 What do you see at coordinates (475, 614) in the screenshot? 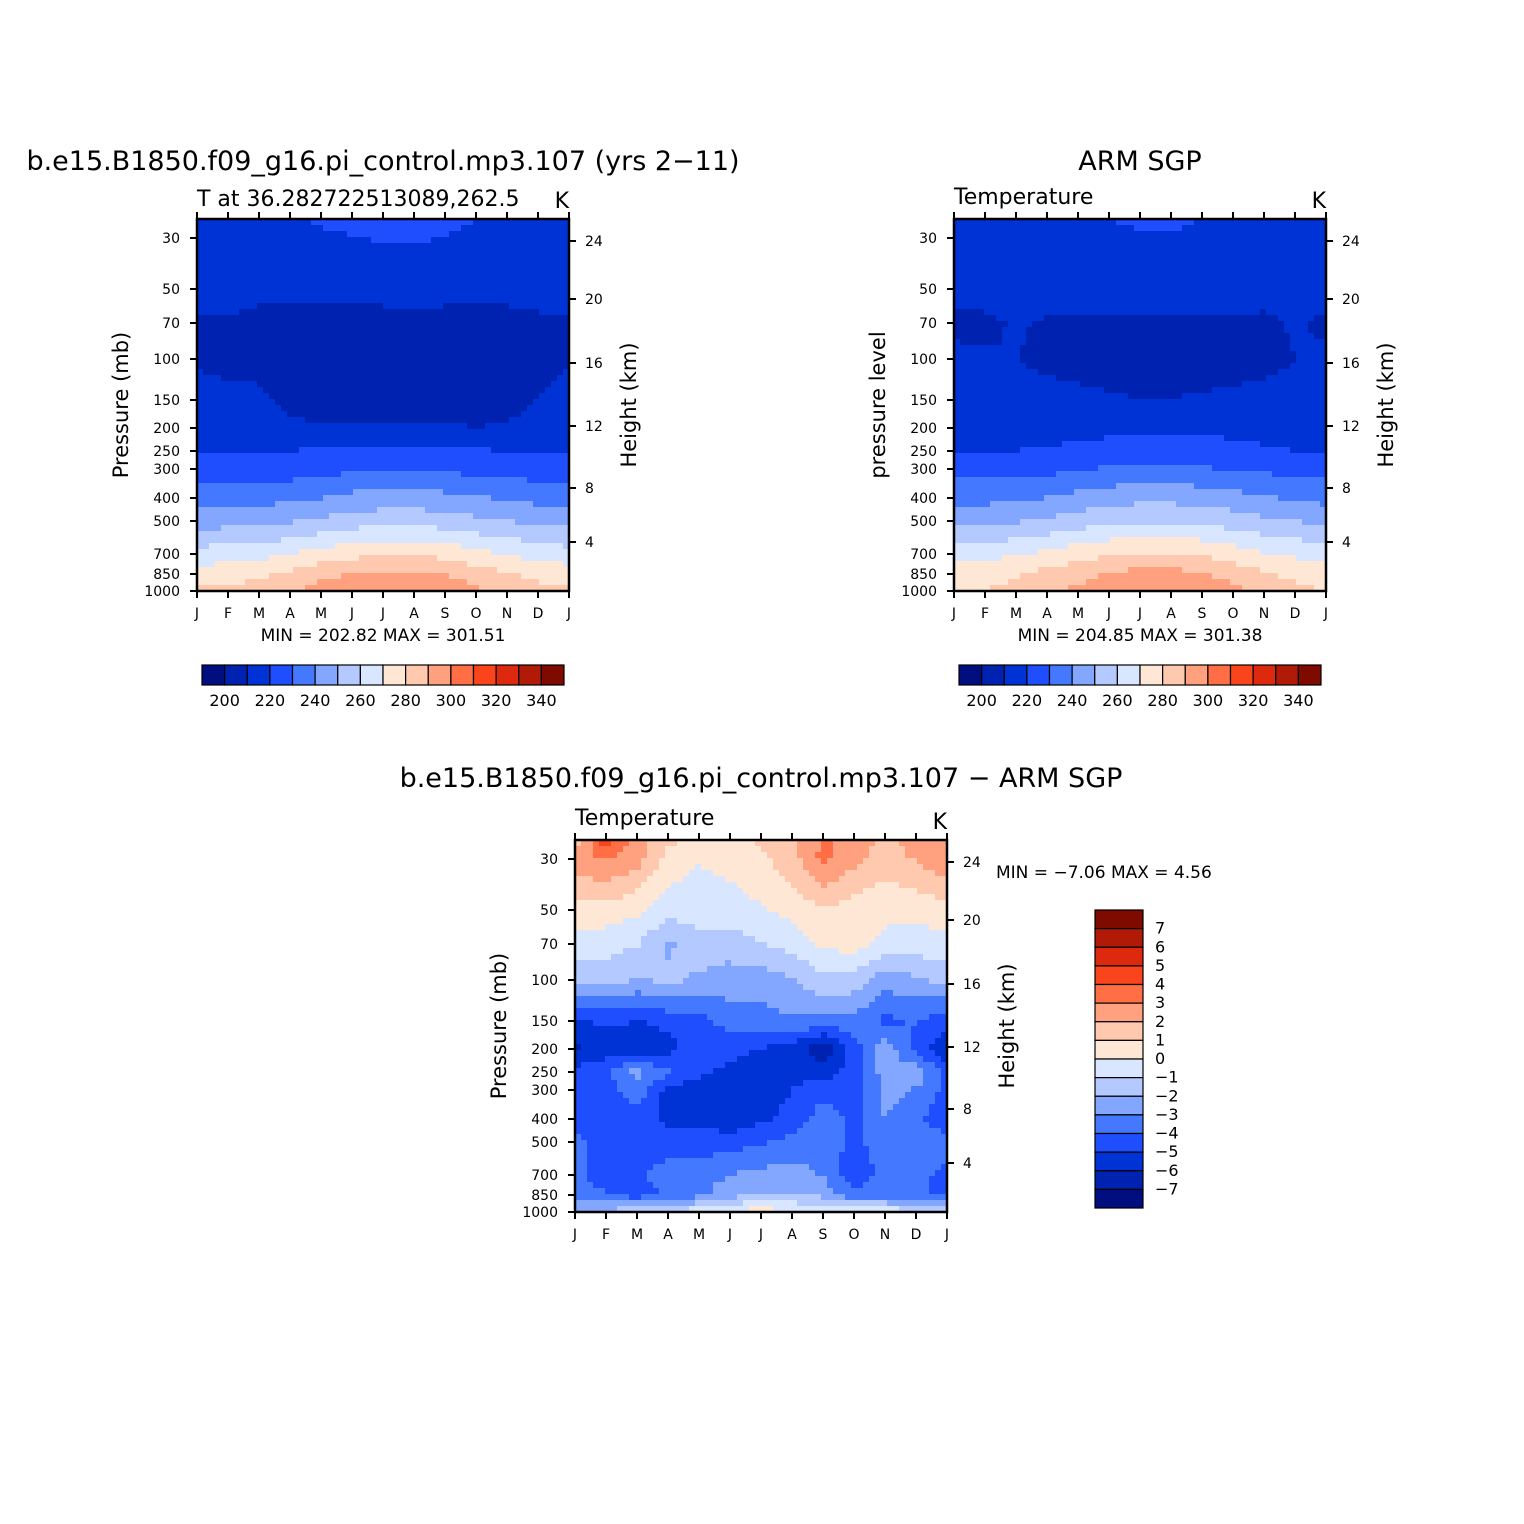
I see `x-tick-label: O` at bounding box center [475, 614].